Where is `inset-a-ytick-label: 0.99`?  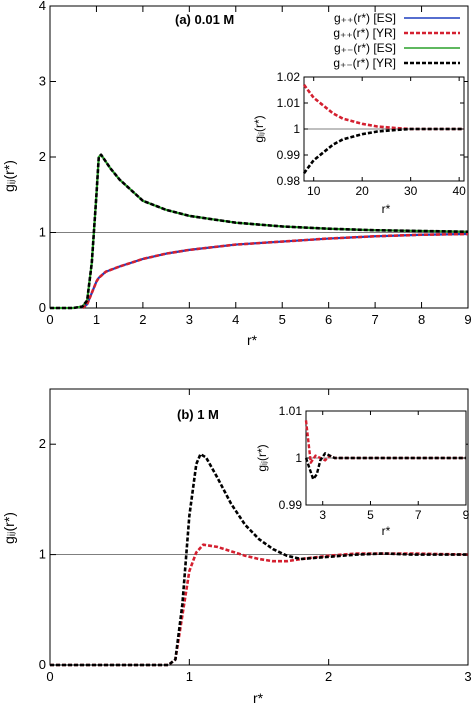 inset-a-ytick-label: 0.99 is located at coordinates (289, 155).